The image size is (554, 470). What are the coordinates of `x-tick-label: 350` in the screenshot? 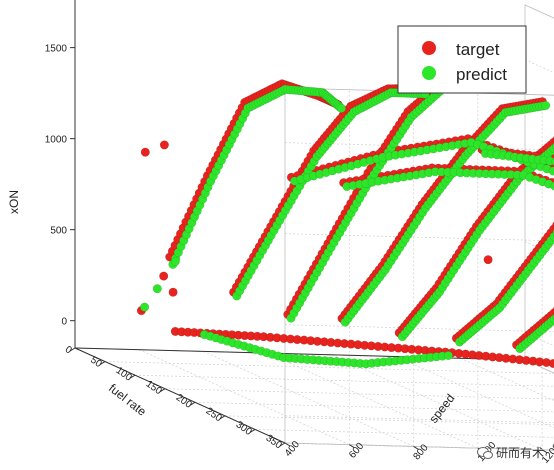 It's located at (274, 442).